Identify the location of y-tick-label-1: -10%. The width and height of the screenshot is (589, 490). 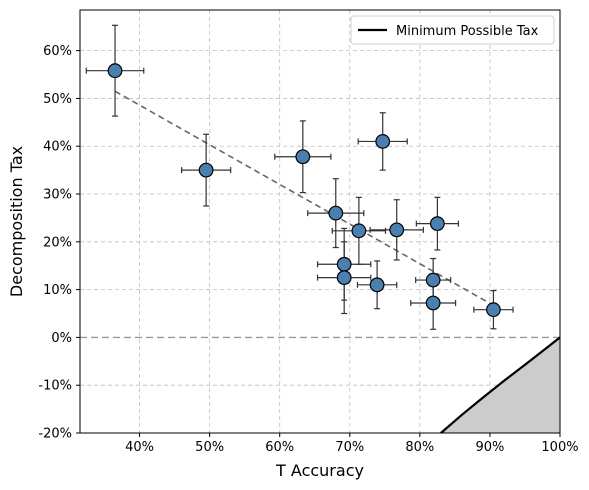
(55, 386).